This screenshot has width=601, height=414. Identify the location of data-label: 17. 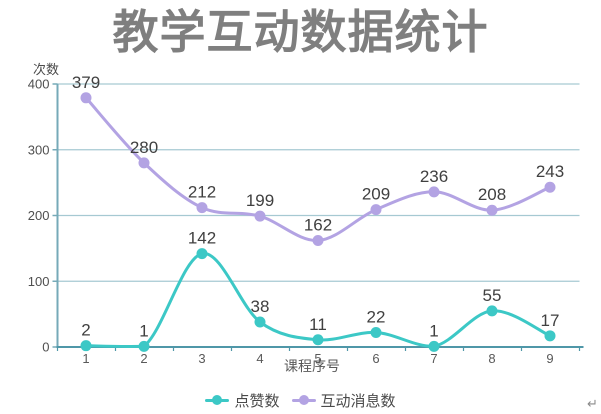
(550, 320).